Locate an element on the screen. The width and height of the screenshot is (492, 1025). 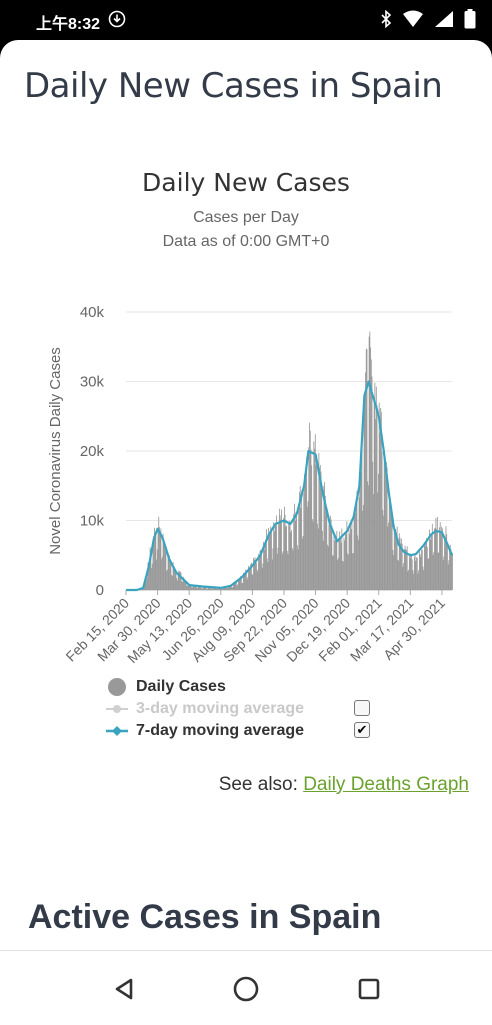
status-time: 上午8:32 is located at coordinates (68, 22).